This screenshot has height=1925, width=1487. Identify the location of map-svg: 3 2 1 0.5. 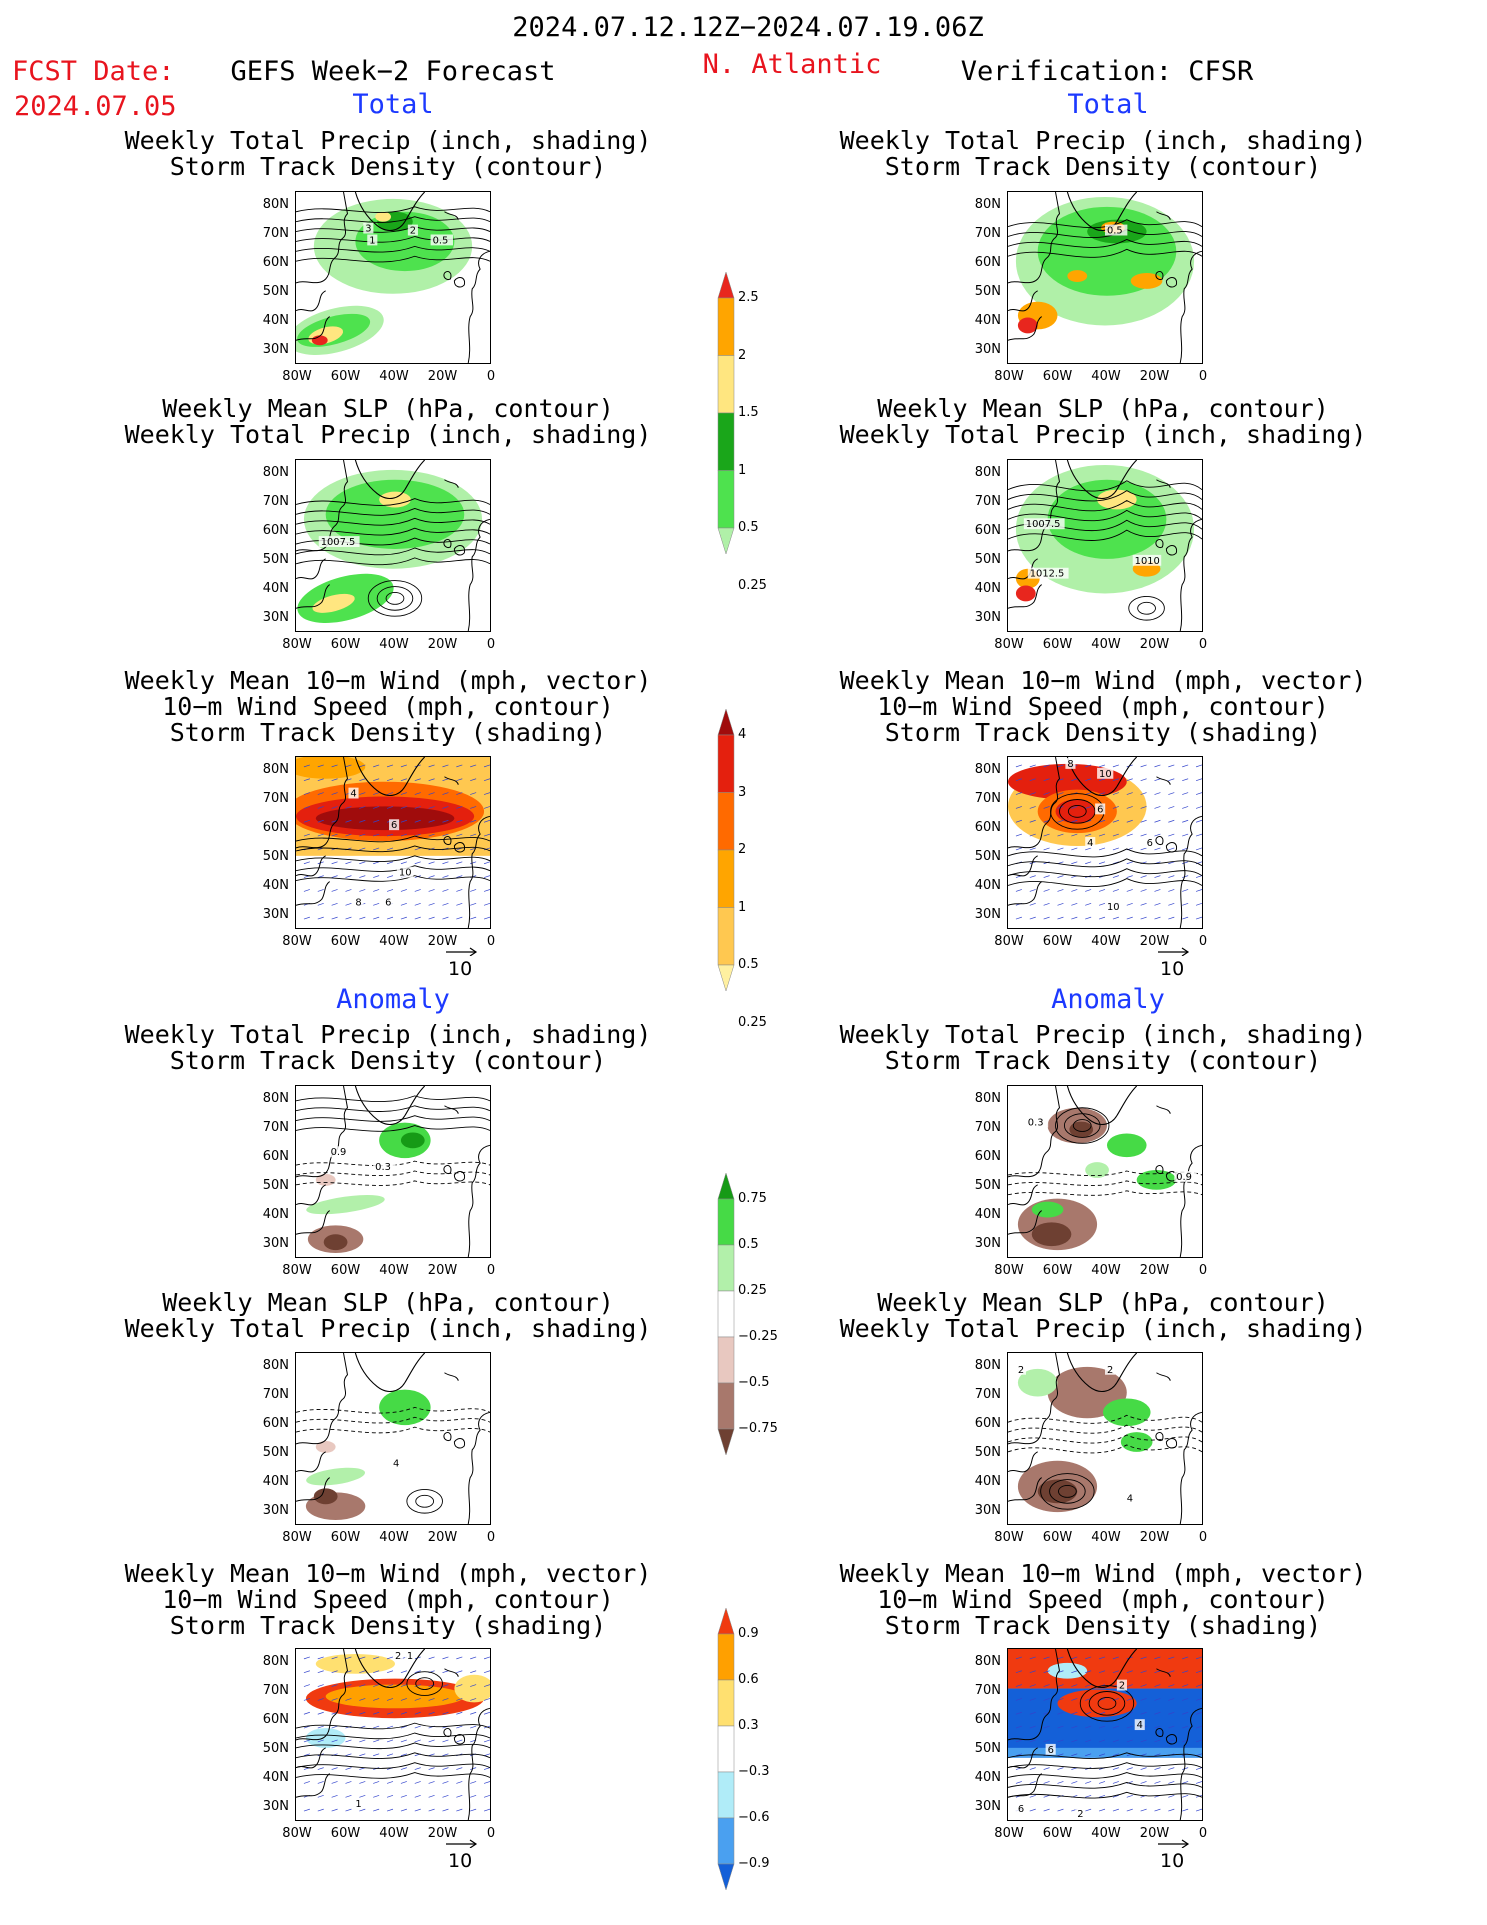
(393, 277).